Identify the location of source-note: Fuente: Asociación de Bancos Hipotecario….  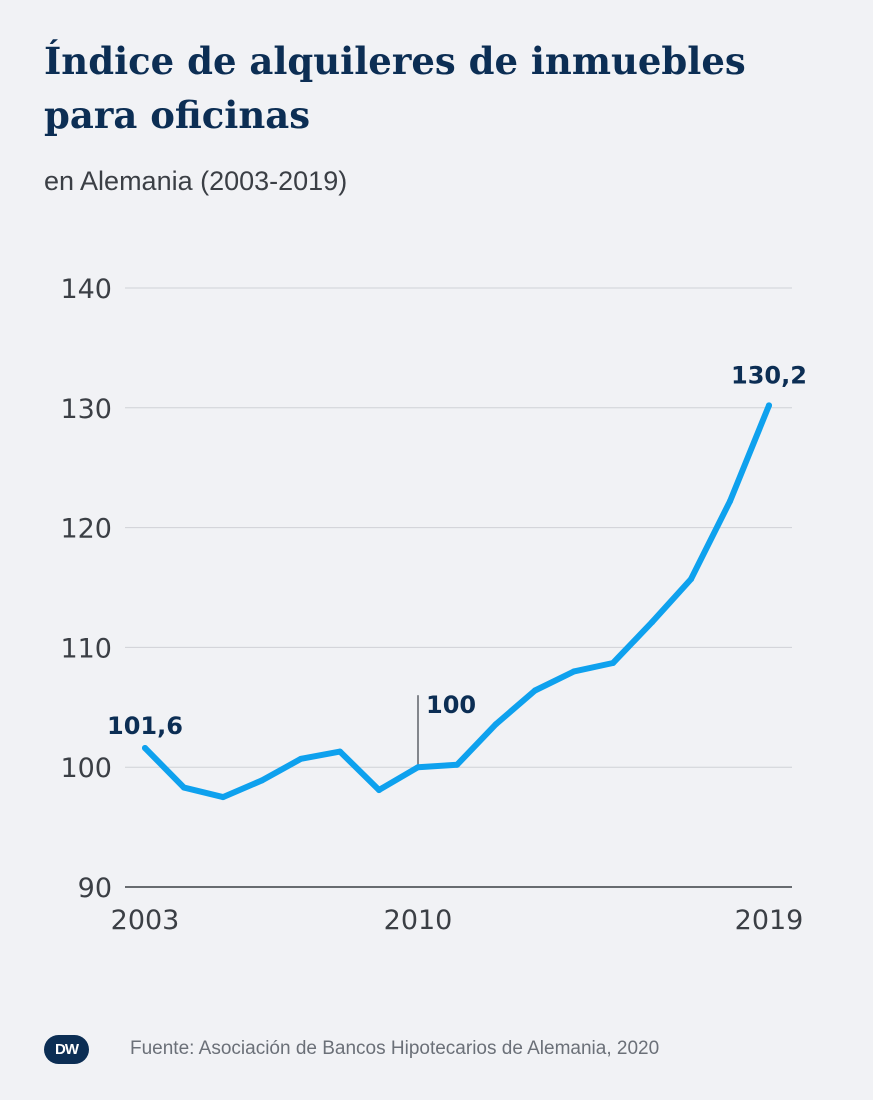
(395, 1048).